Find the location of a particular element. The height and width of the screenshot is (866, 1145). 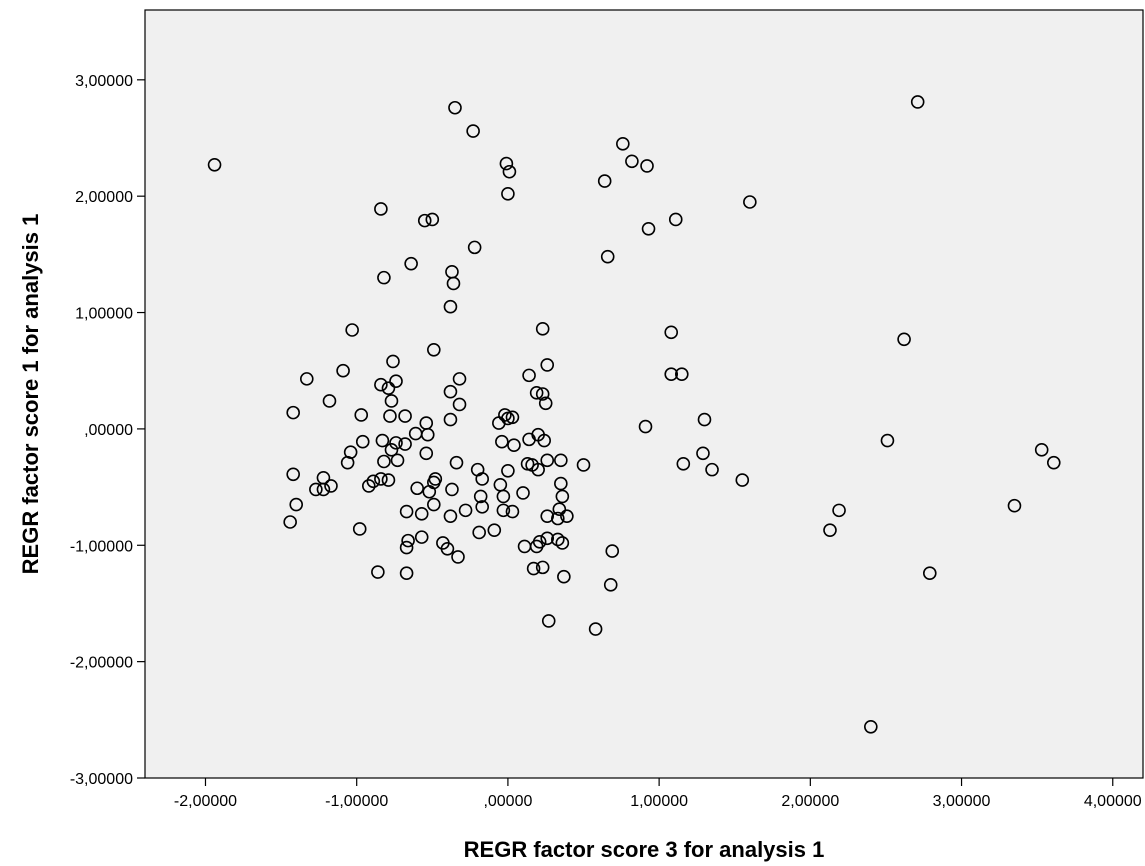

x-tick-label: ,00000 is located at coordinates (507, 801).